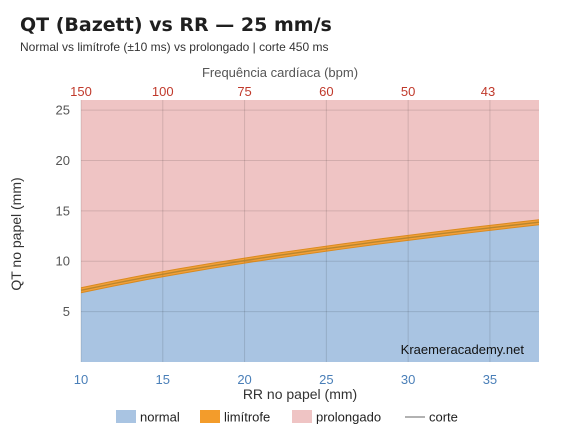  Describe the element at coordinates (326, 91) in the screenshot. I see `x2-tick-label: 60` at that location.